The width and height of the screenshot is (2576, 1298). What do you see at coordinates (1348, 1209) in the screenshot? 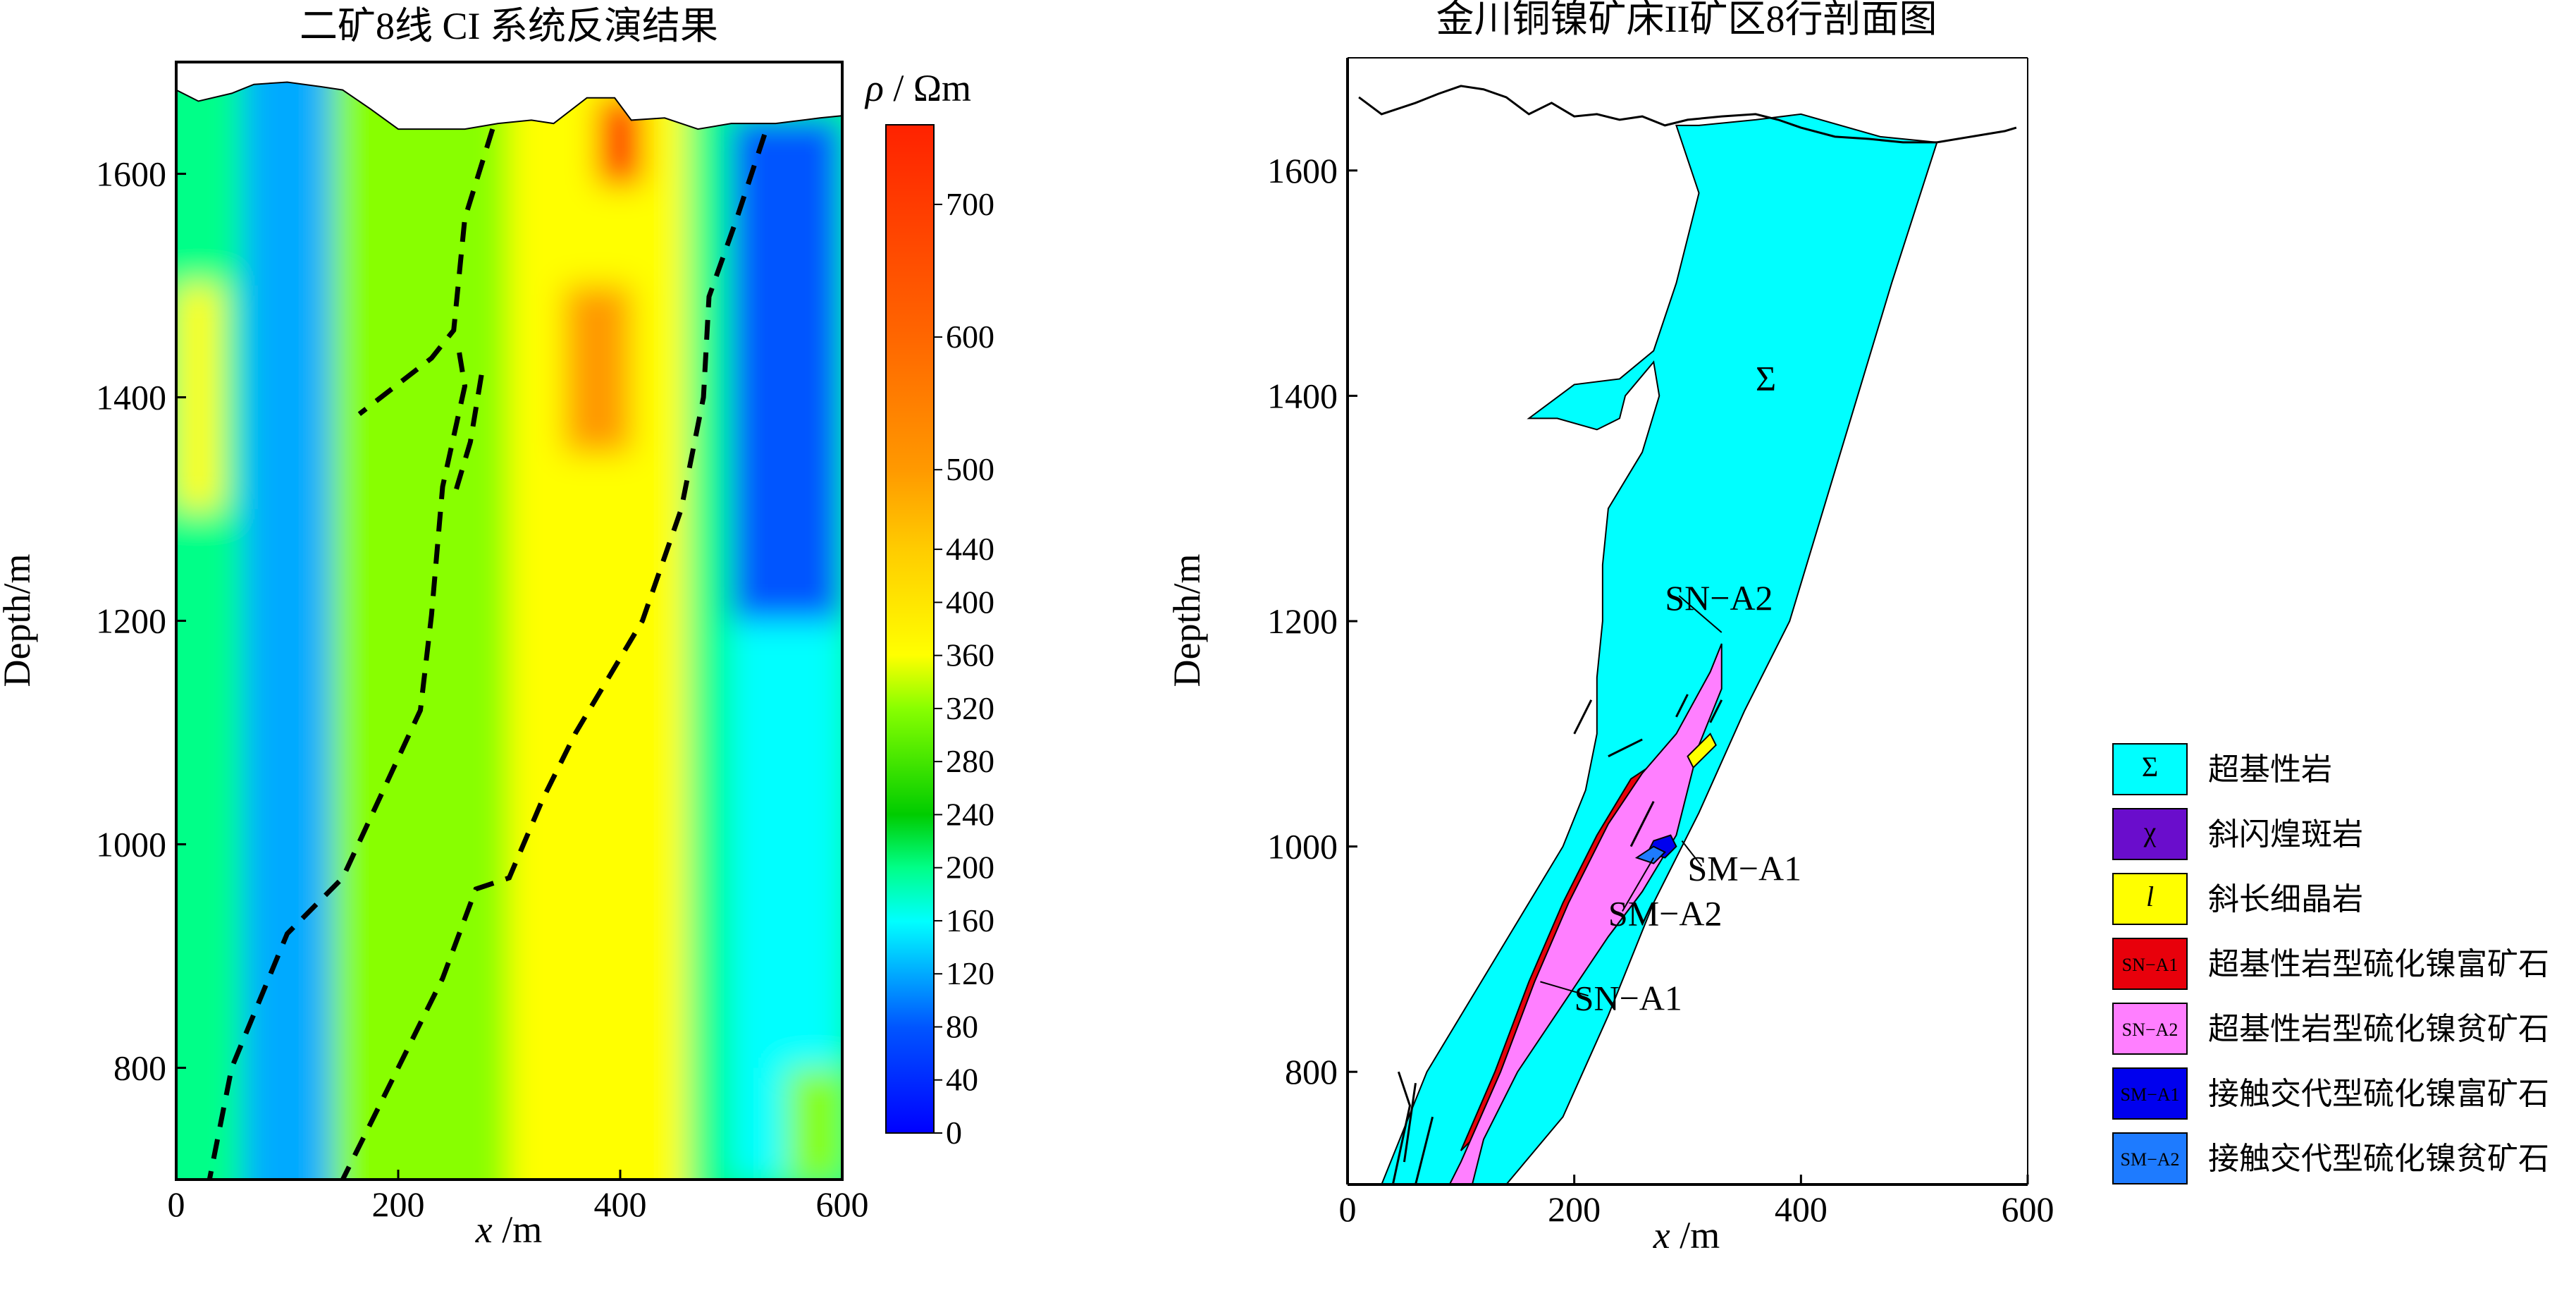
I see `x-tick-label: 0` at bounding box center [1348, 1209].